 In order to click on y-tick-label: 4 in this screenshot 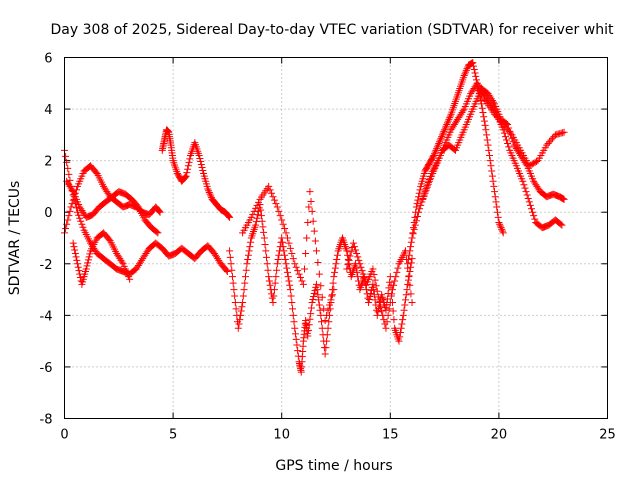, I will do `click(48, 110)`.